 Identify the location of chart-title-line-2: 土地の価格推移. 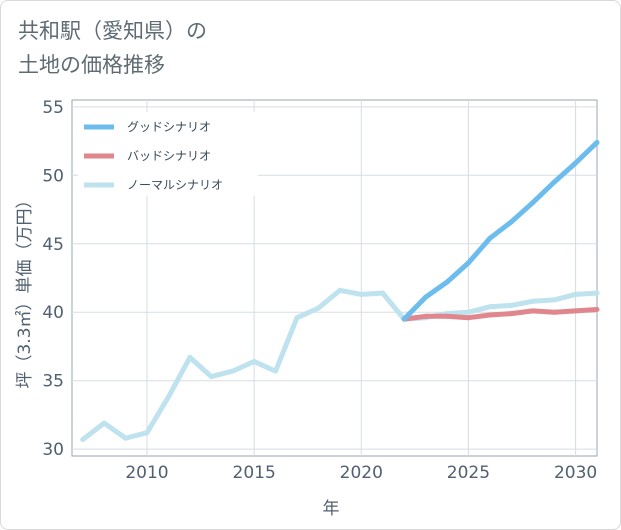
(91, 65).